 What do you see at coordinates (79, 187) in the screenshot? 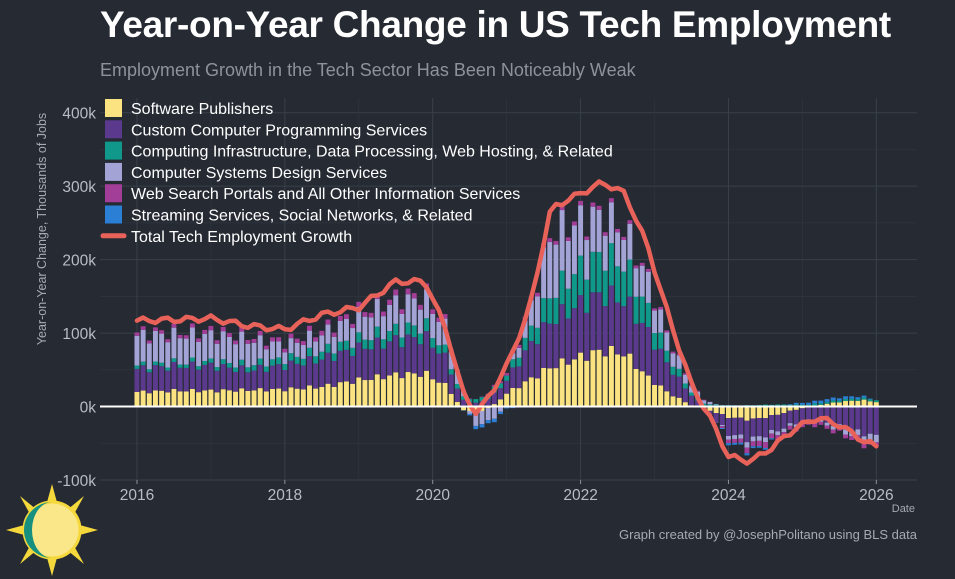
I see `y-tick-label: 300k` at bounding box center [79, 187].